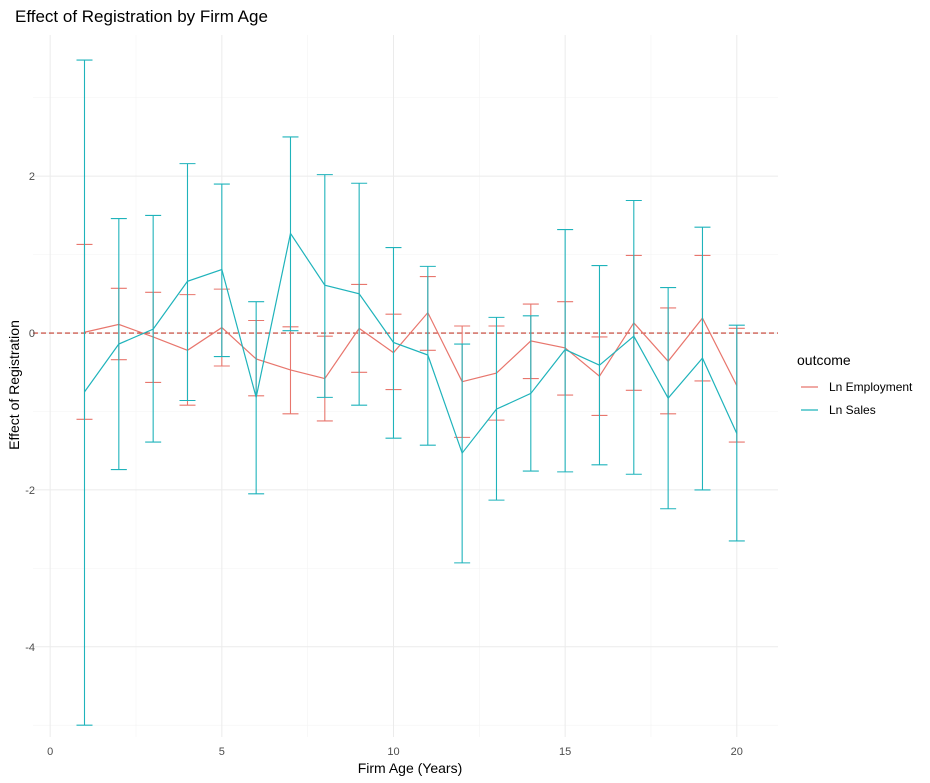 The height and width of the screenshot is (783, 930). I want to click on y-axis-label: Effect of Registration, so click(14, 385).